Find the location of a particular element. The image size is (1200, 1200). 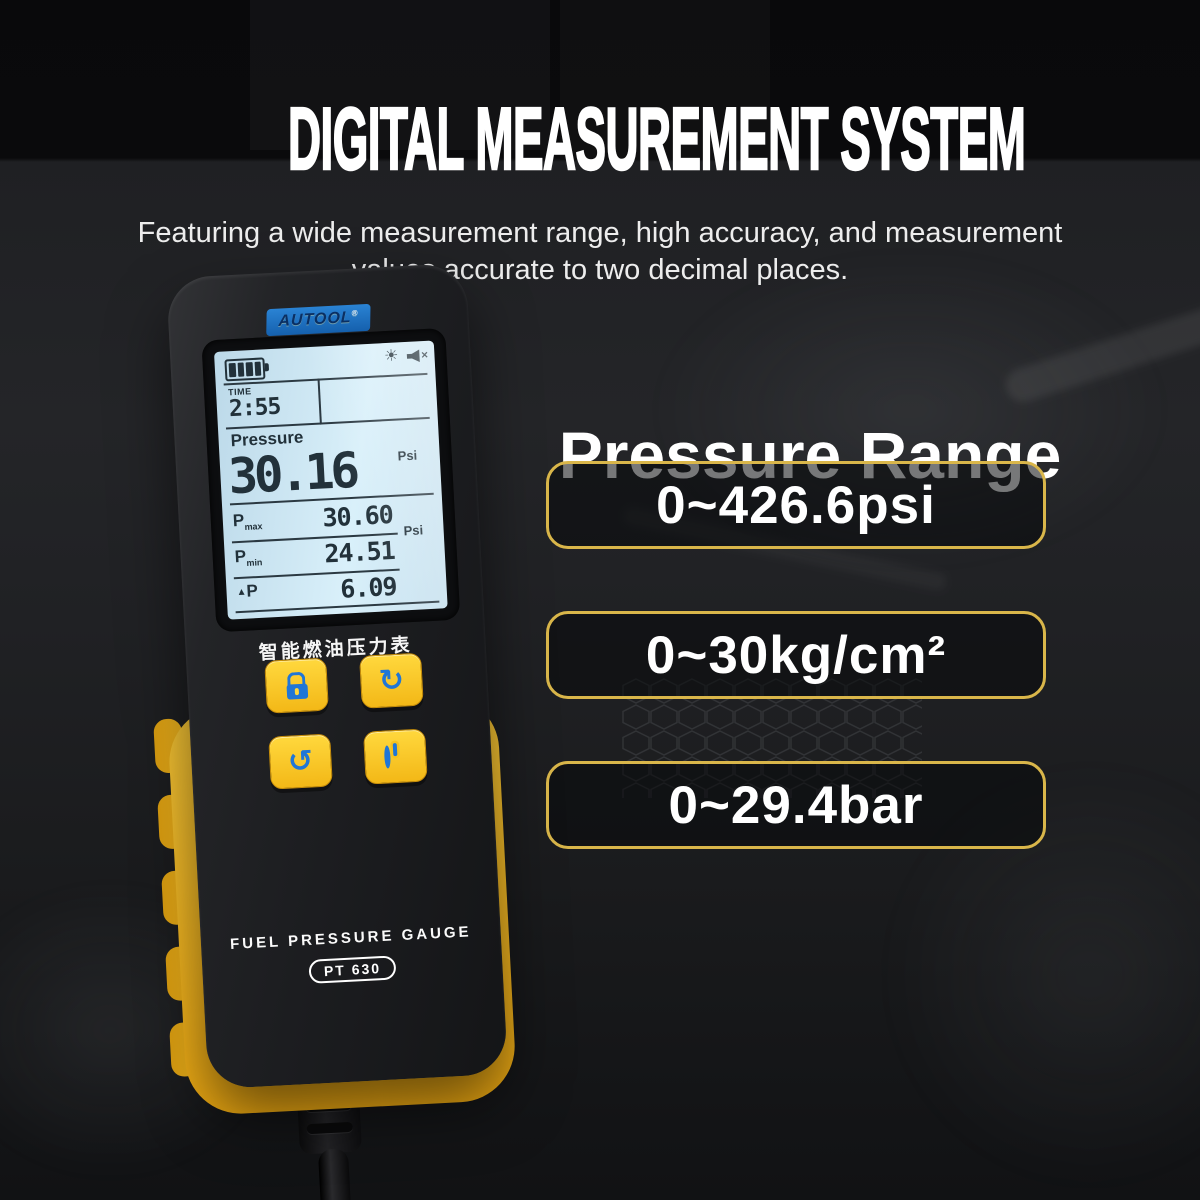

time-label: TIME is located at coordinates (239, 392).